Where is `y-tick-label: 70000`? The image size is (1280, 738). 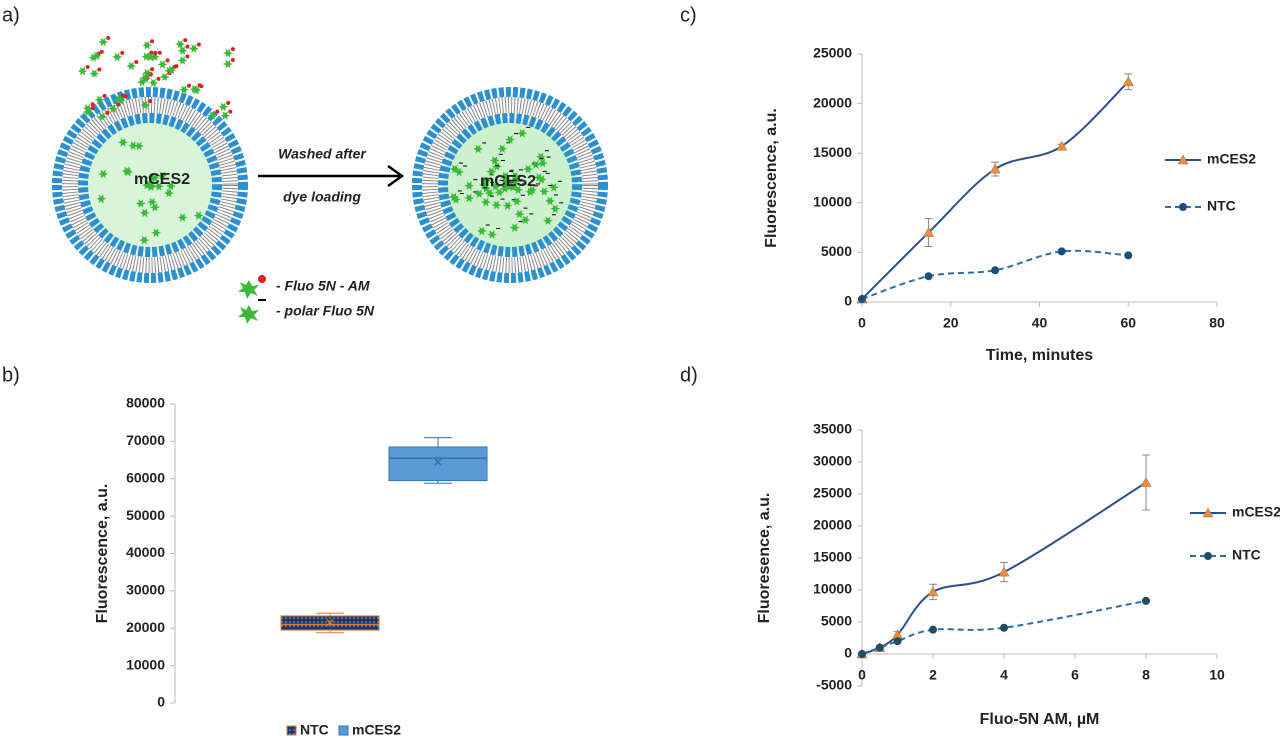 y-tick-label: 70000 is located at coordinates (145, 440).